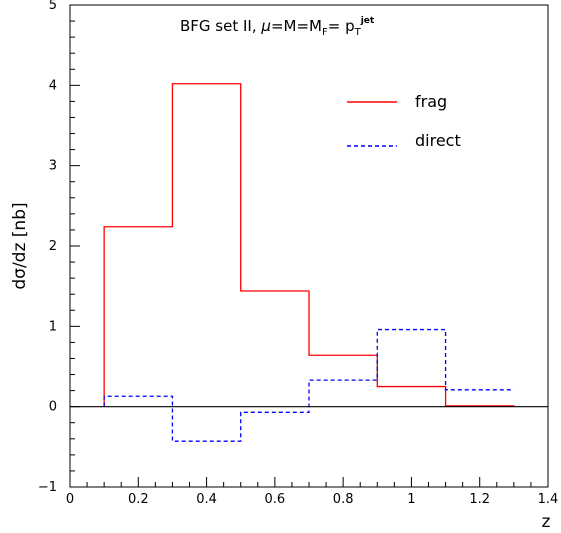 The height and width of the screenshot is (533, 561). I want to click on x-tick-label: 0.6, so click(275, 499).